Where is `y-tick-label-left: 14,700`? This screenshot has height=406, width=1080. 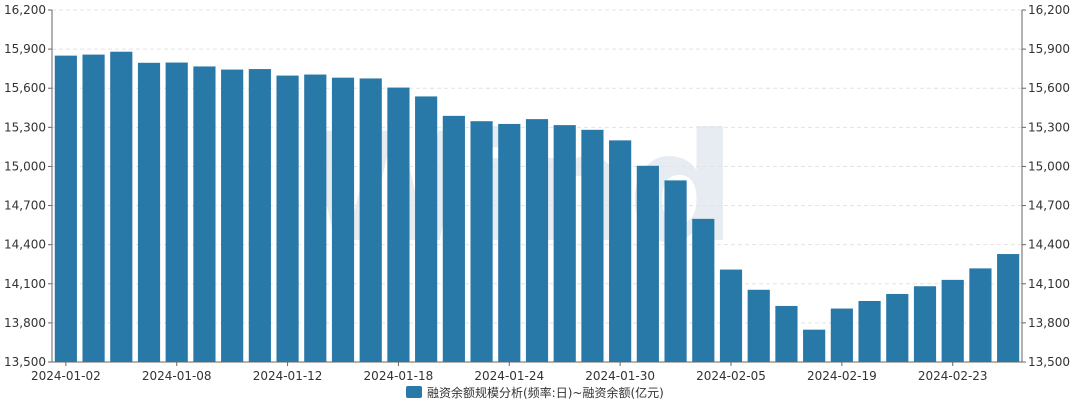 y-tick-label-left: 14,700 is located at coordinates (25, 206).